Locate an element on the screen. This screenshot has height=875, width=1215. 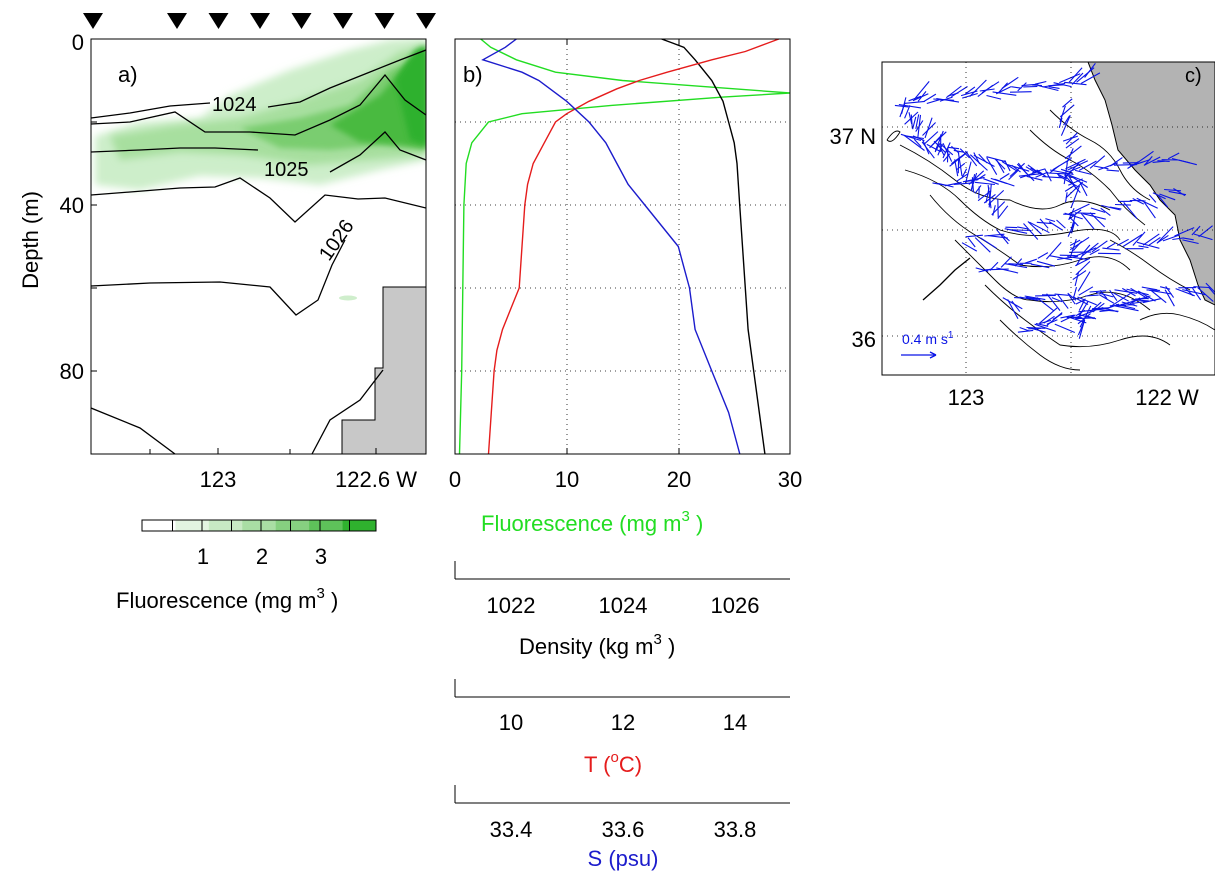
panel-a-axes is located at coordinates (258, 246).